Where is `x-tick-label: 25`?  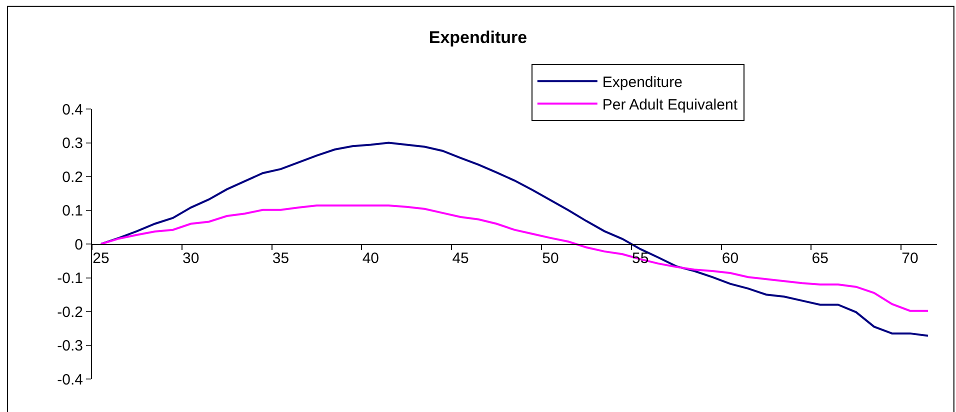 x-tick-label: 25 is located at coordinates (101, 258).